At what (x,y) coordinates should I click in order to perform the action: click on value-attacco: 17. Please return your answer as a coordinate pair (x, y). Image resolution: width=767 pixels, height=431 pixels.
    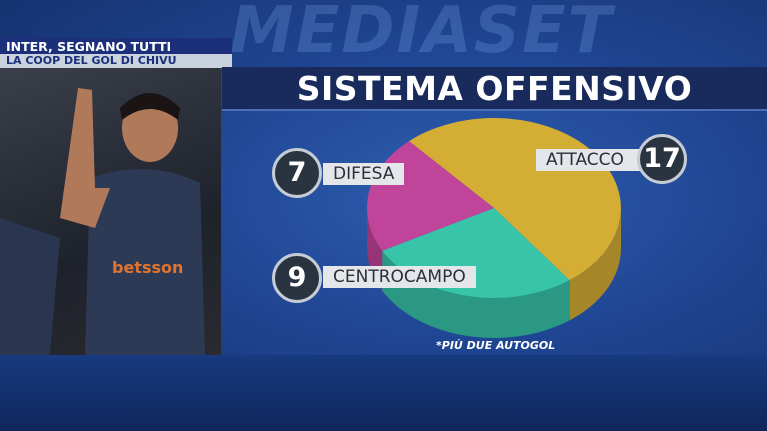
    Looking at the image, I should click on (662, 159).